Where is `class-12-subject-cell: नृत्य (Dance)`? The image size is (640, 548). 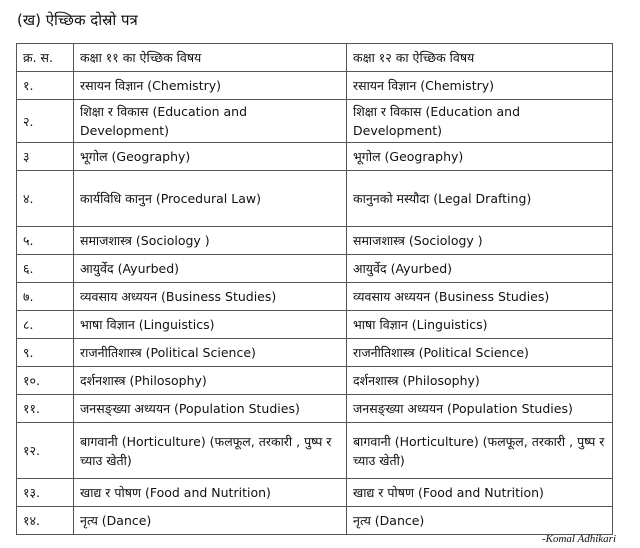
class-12-subject-cell: नृत्य (Dance) is located at coordinates (479, 520).